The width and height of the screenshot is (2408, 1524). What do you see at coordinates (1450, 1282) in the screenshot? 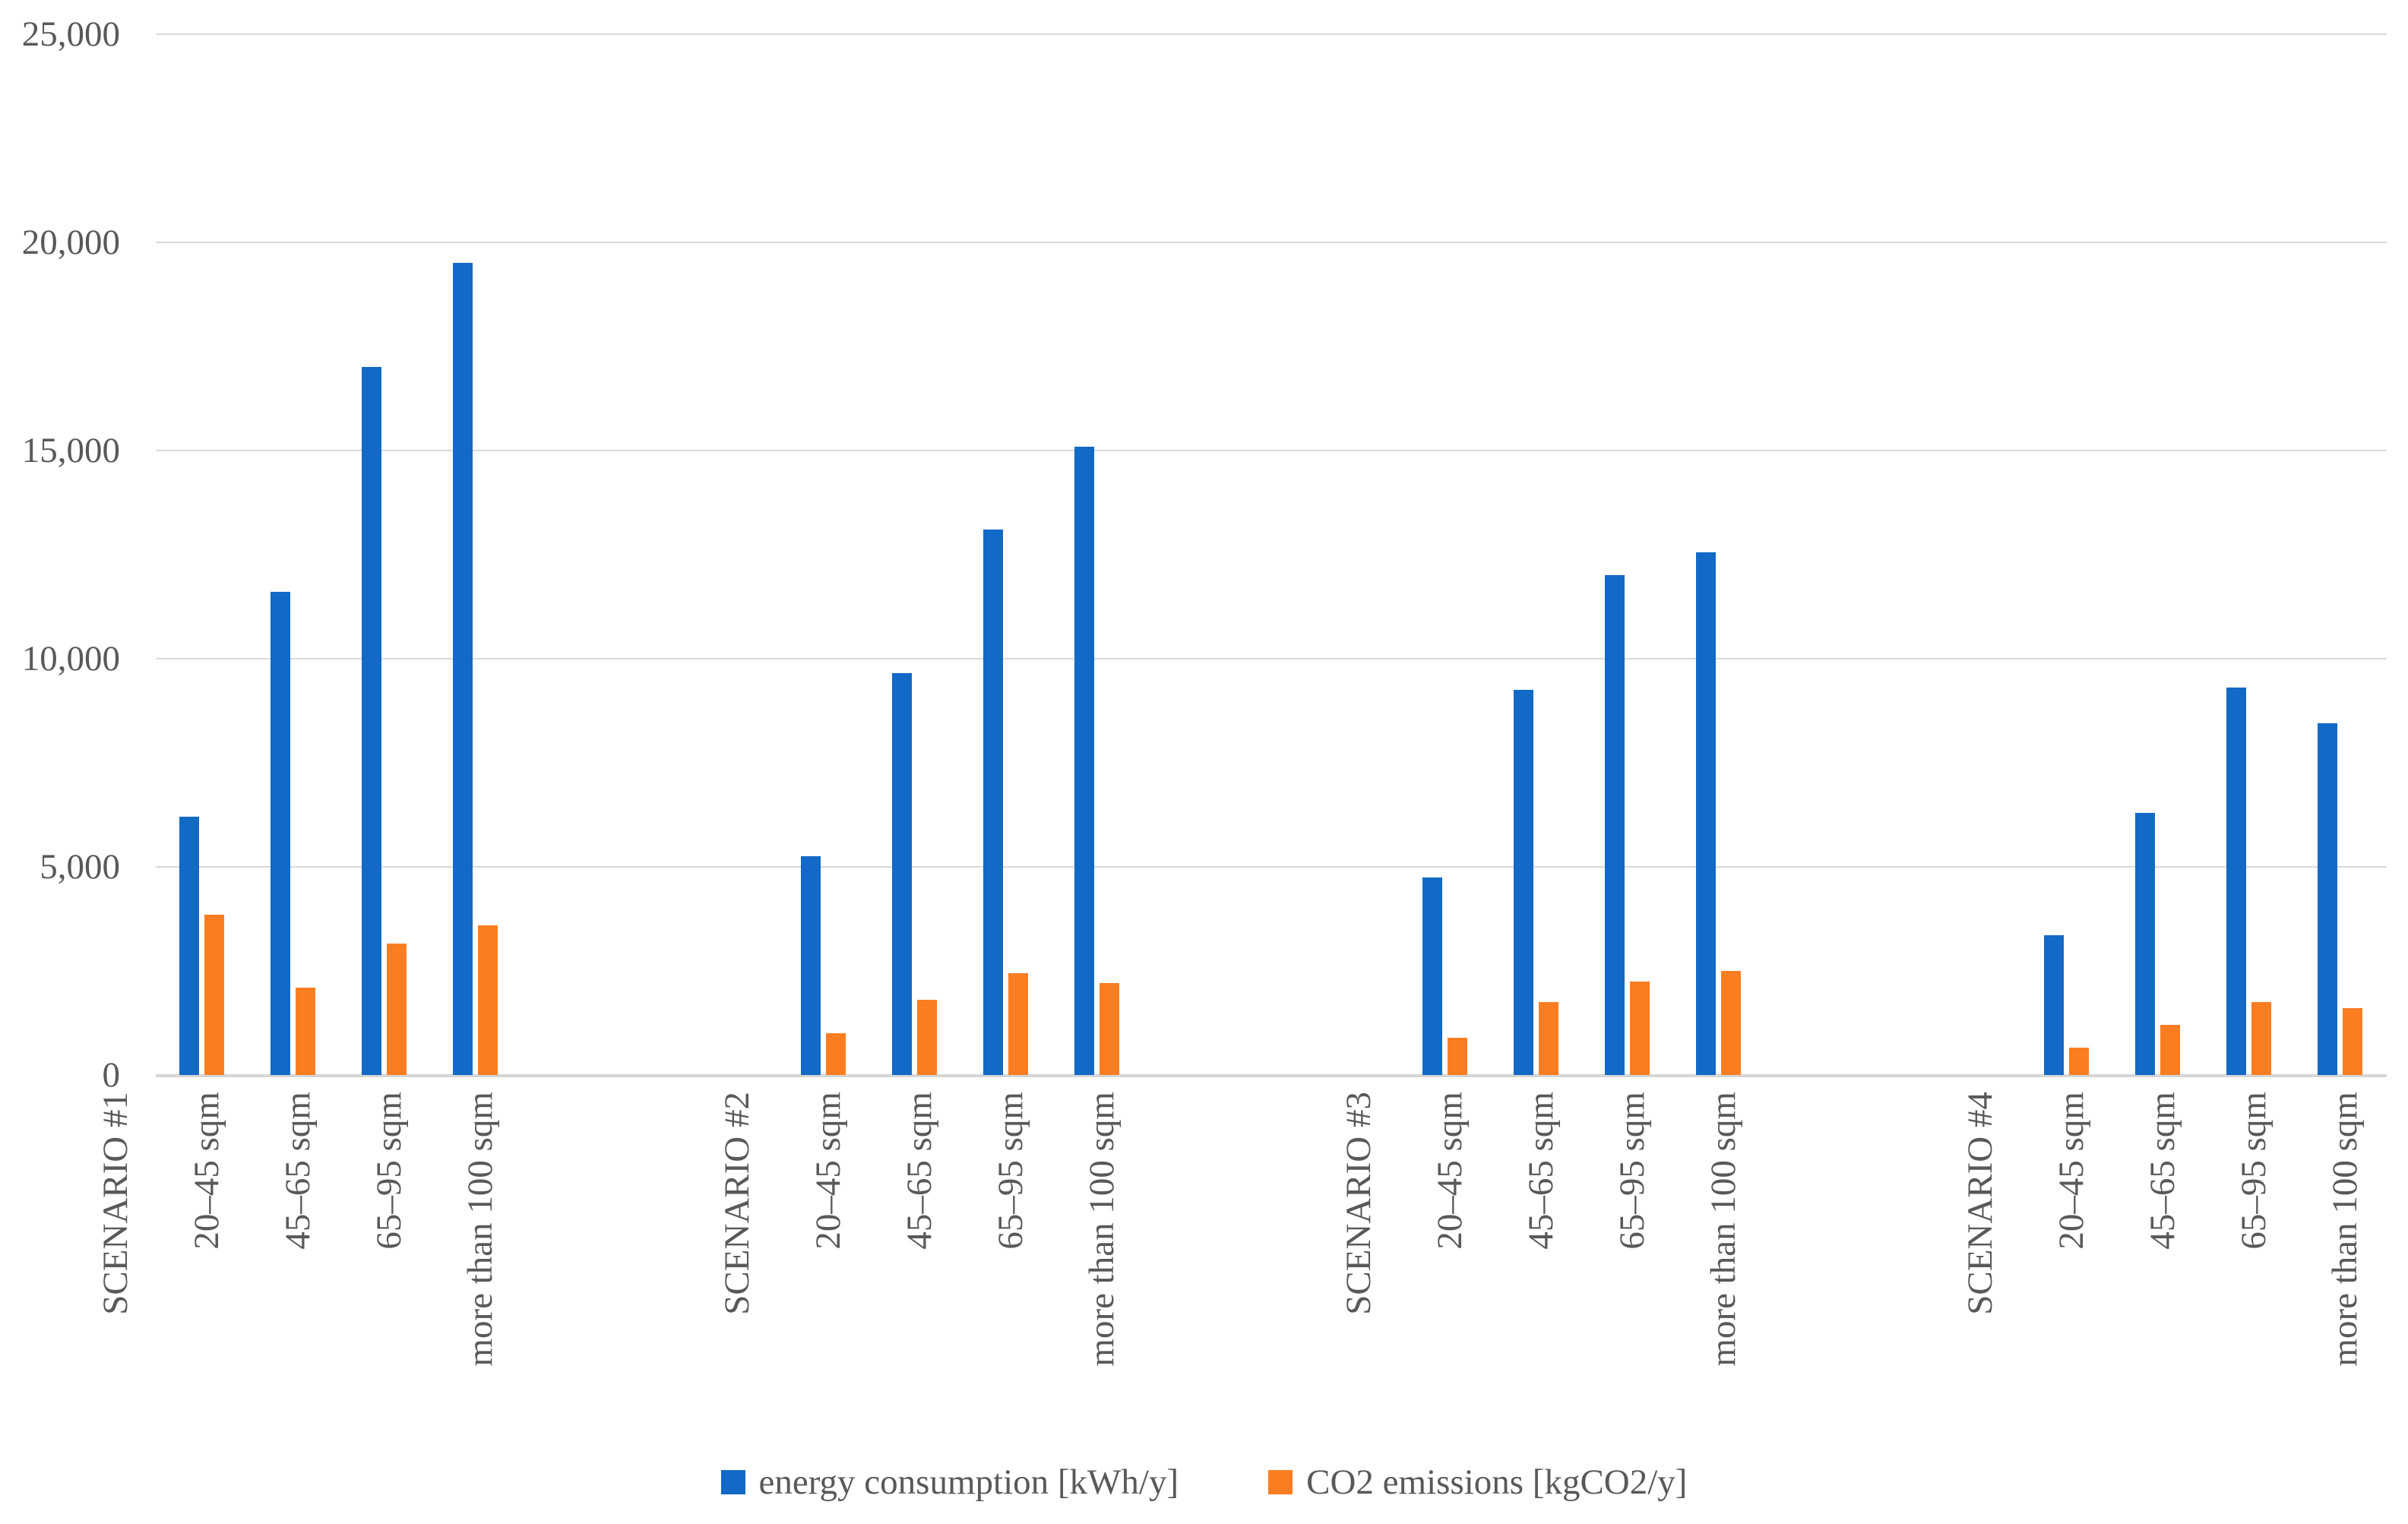
I see `x-label-s3-cat1: 20–45 sqm` at bounding box center [1450, 1282].